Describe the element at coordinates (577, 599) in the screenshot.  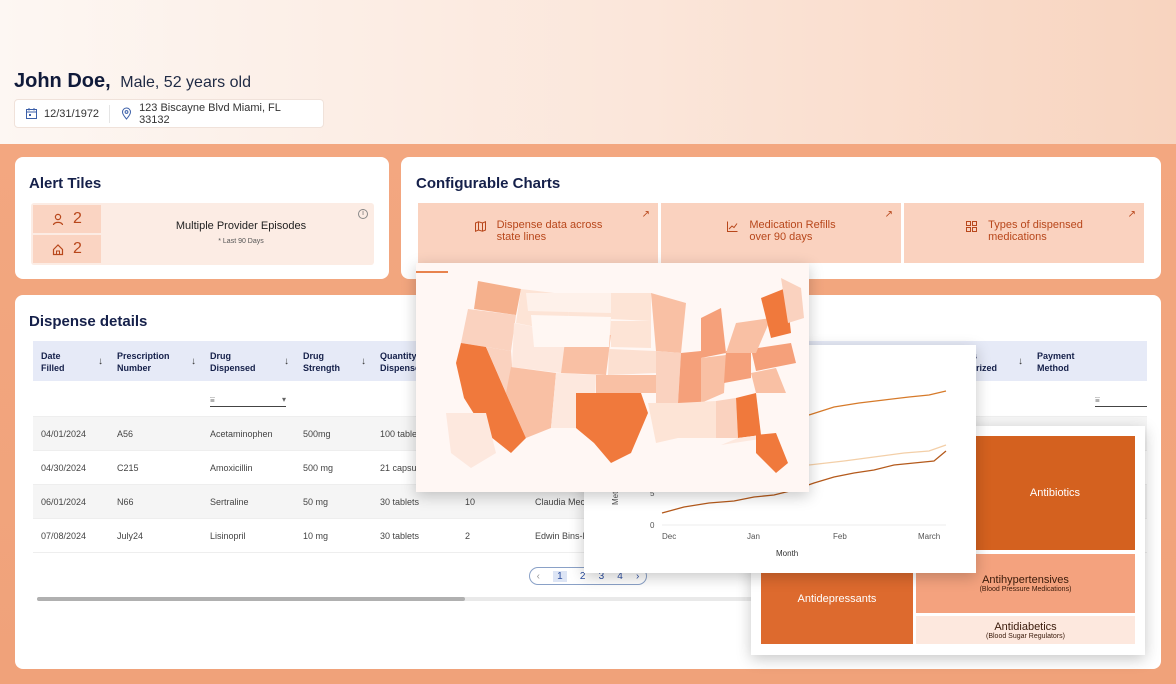
I see `horizontal-scrollbar` at that location.